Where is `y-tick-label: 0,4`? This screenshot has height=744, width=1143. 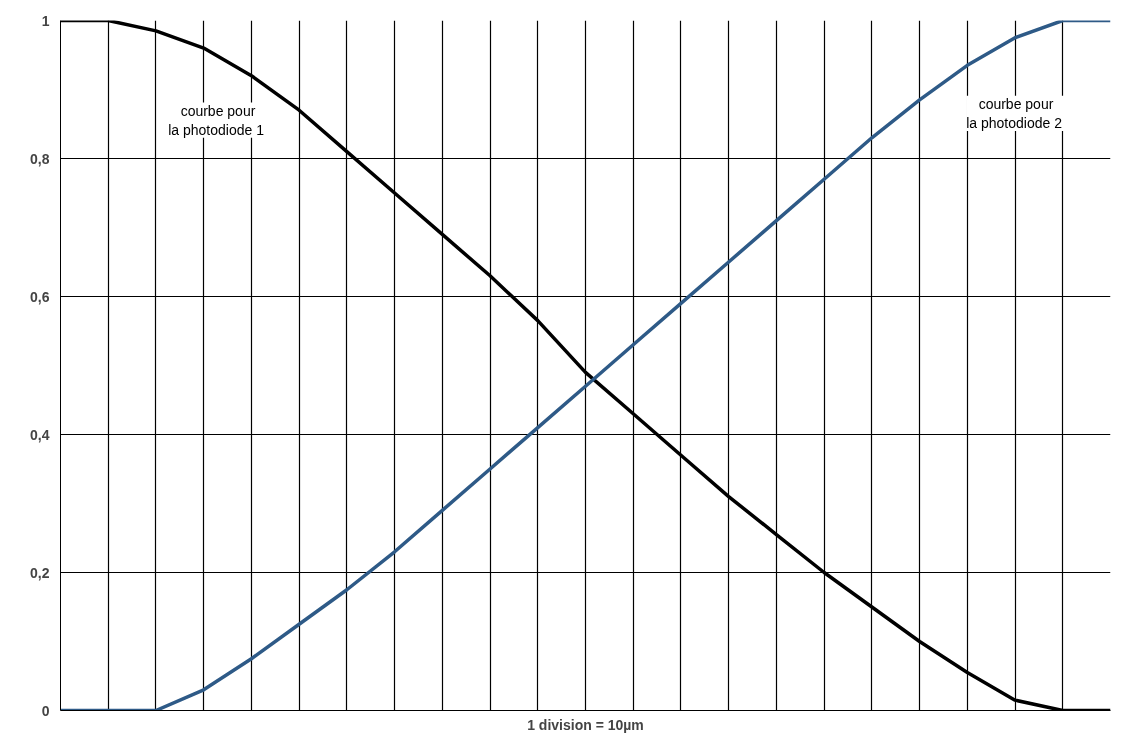 y-tick-label: 0,4 is located at coordinates (40, 434).